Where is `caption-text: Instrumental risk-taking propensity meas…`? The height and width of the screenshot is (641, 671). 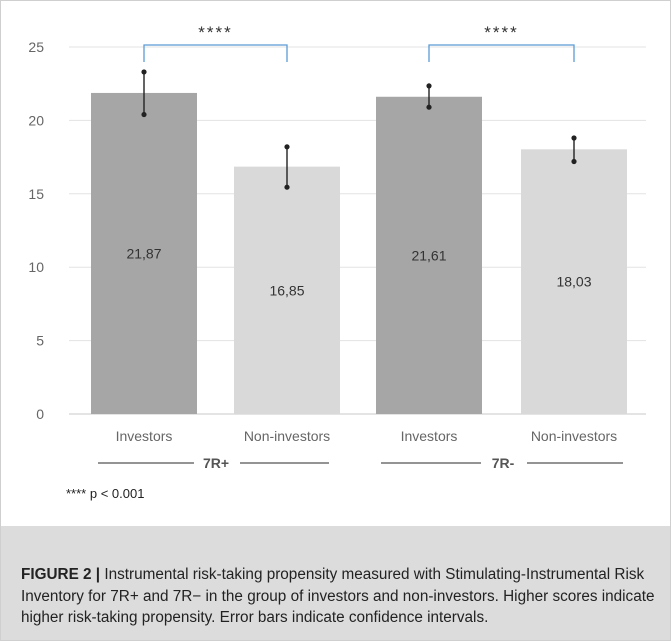
caption-text: Instrumental risk-taking propensity meas… is located at coordinates (338, 596).